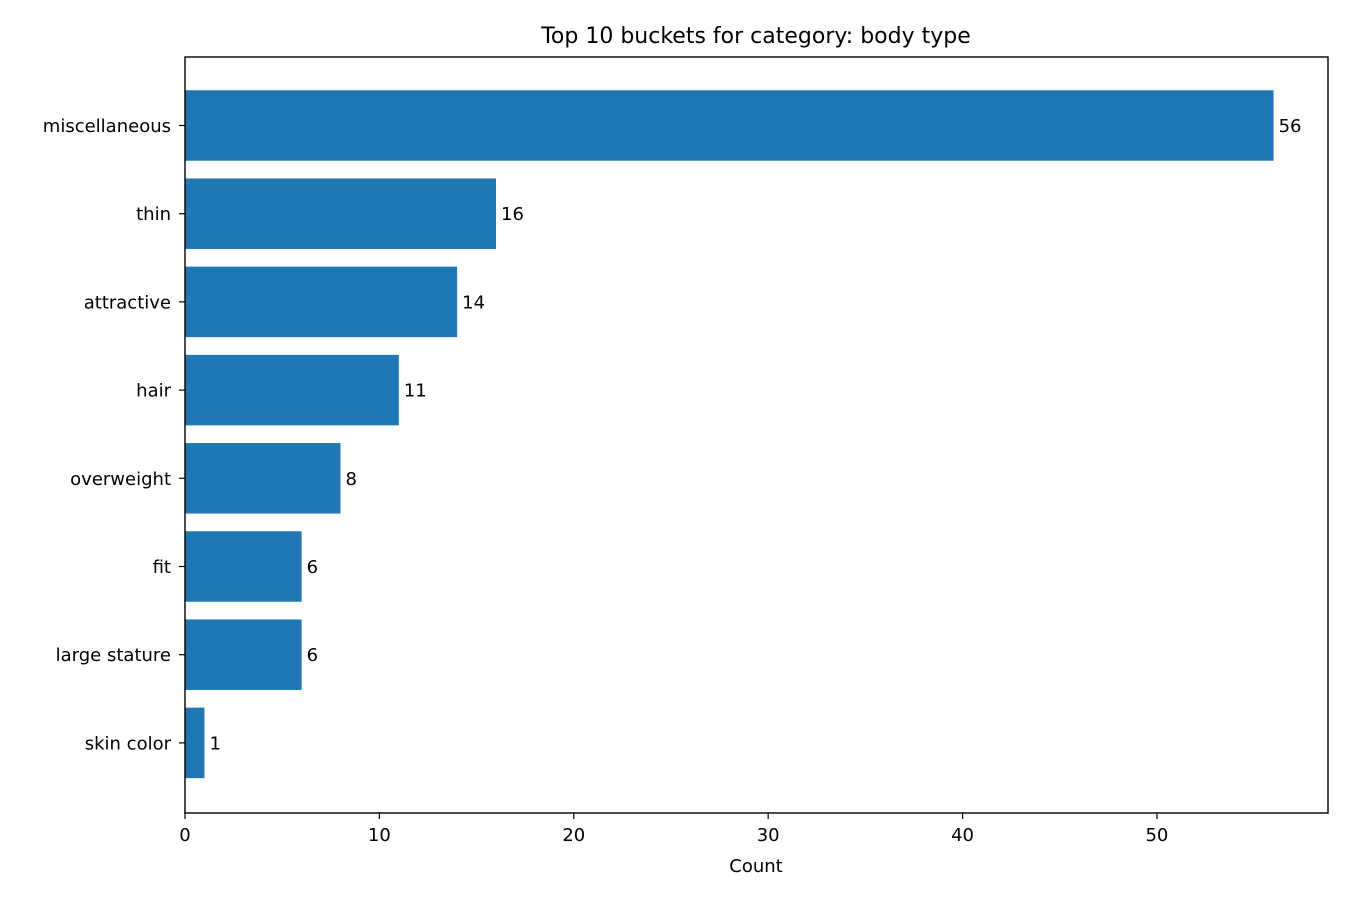  Describe the element at coordinates (263, 478) in the screenshot. I see `bar-overweight` at that location.